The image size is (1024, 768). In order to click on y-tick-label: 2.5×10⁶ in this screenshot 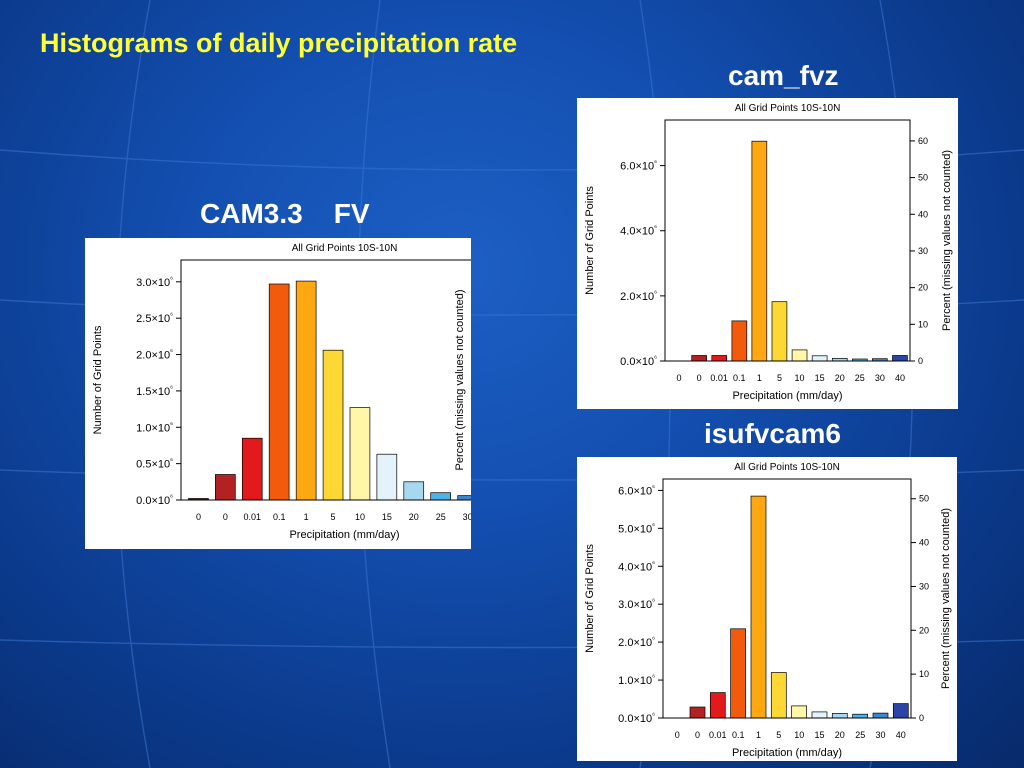, I will do `click(154, 318)`.